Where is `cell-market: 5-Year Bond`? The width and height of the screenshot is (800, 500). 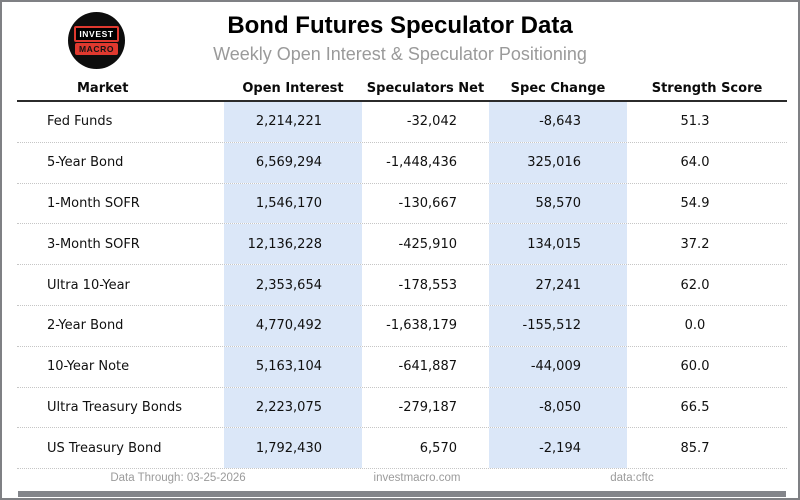
cell-market: 5-Year Bond is located at coordinates (85, 163).